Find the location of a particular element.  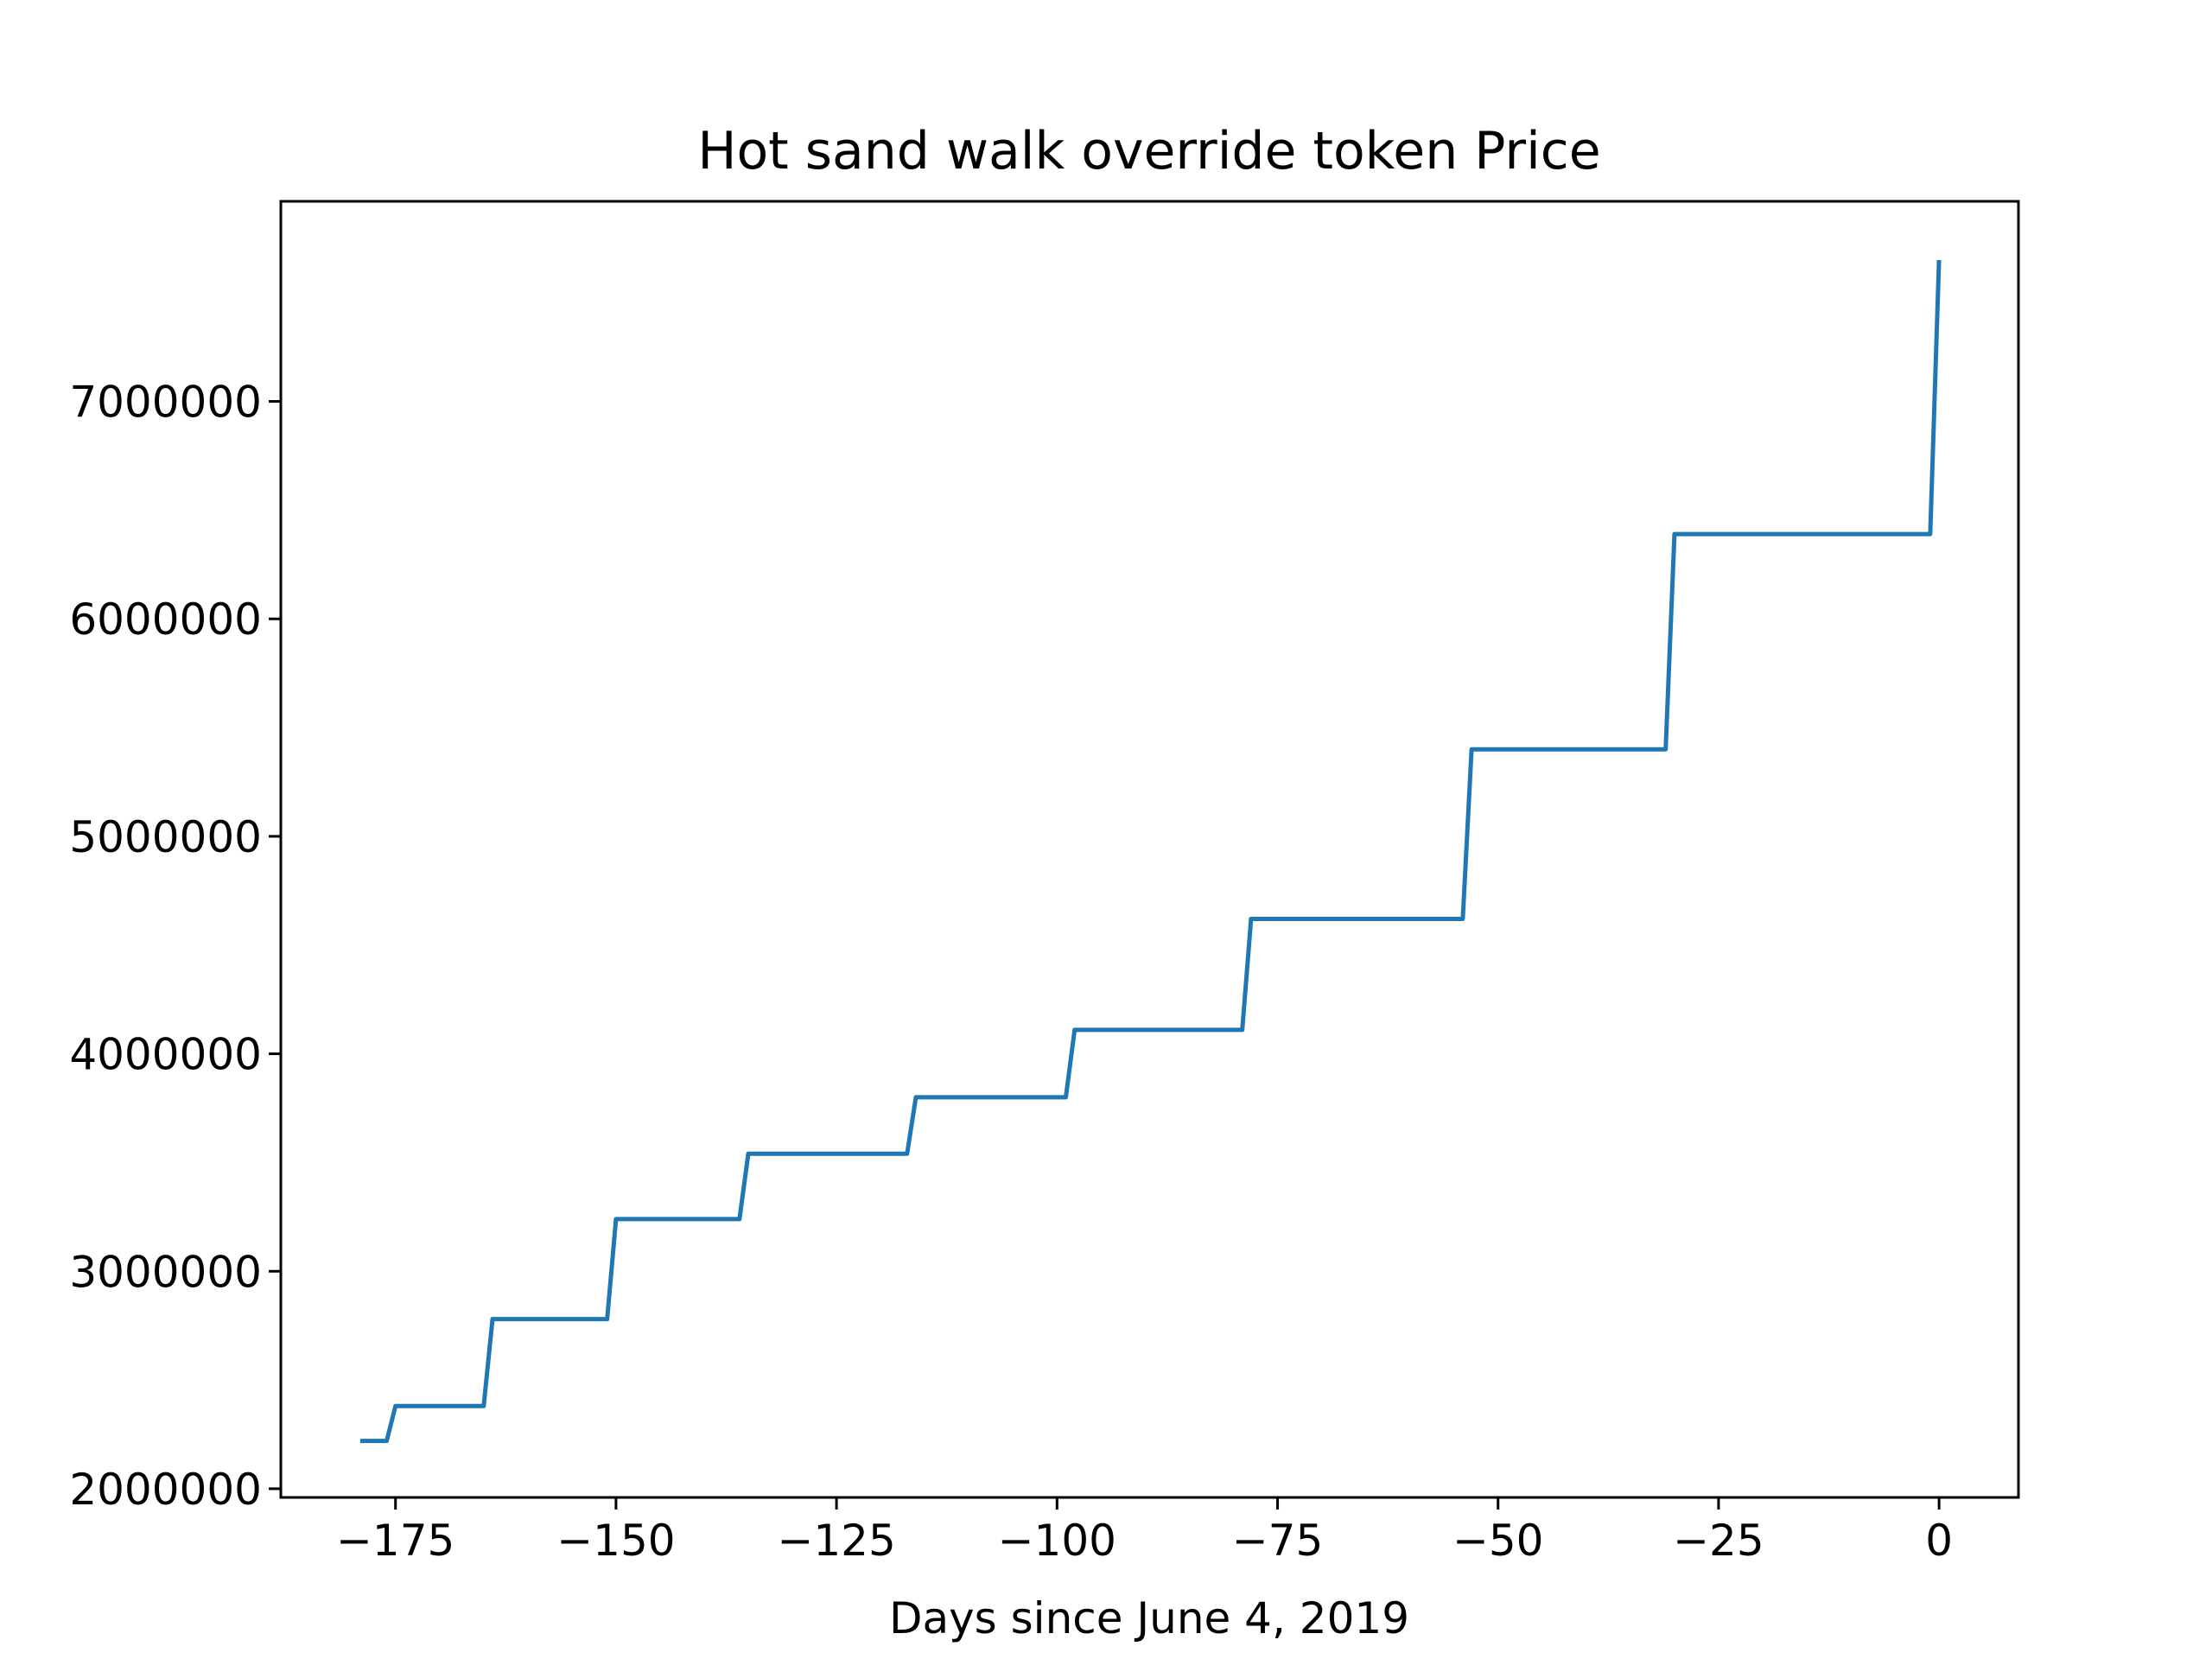

x-tick-label: 0 is located at coordinates (1939, 1541).